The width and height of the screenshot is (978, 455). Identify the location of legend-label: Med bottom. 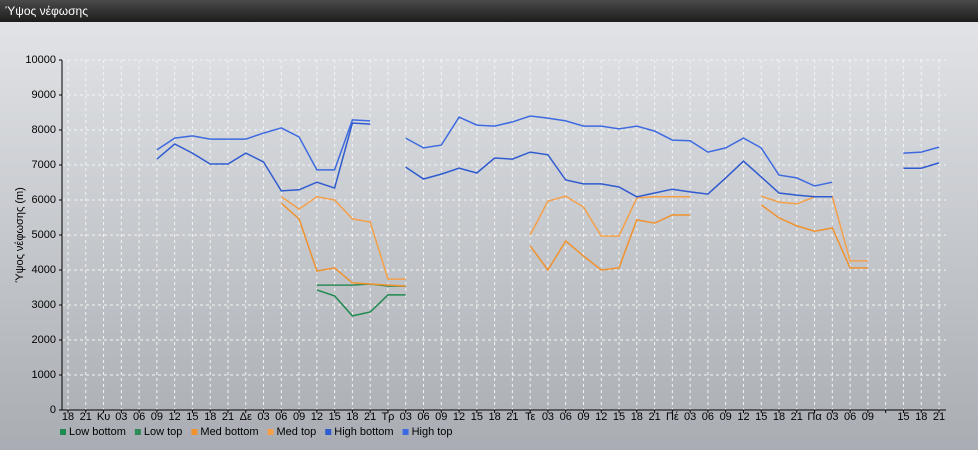
(229, 432).